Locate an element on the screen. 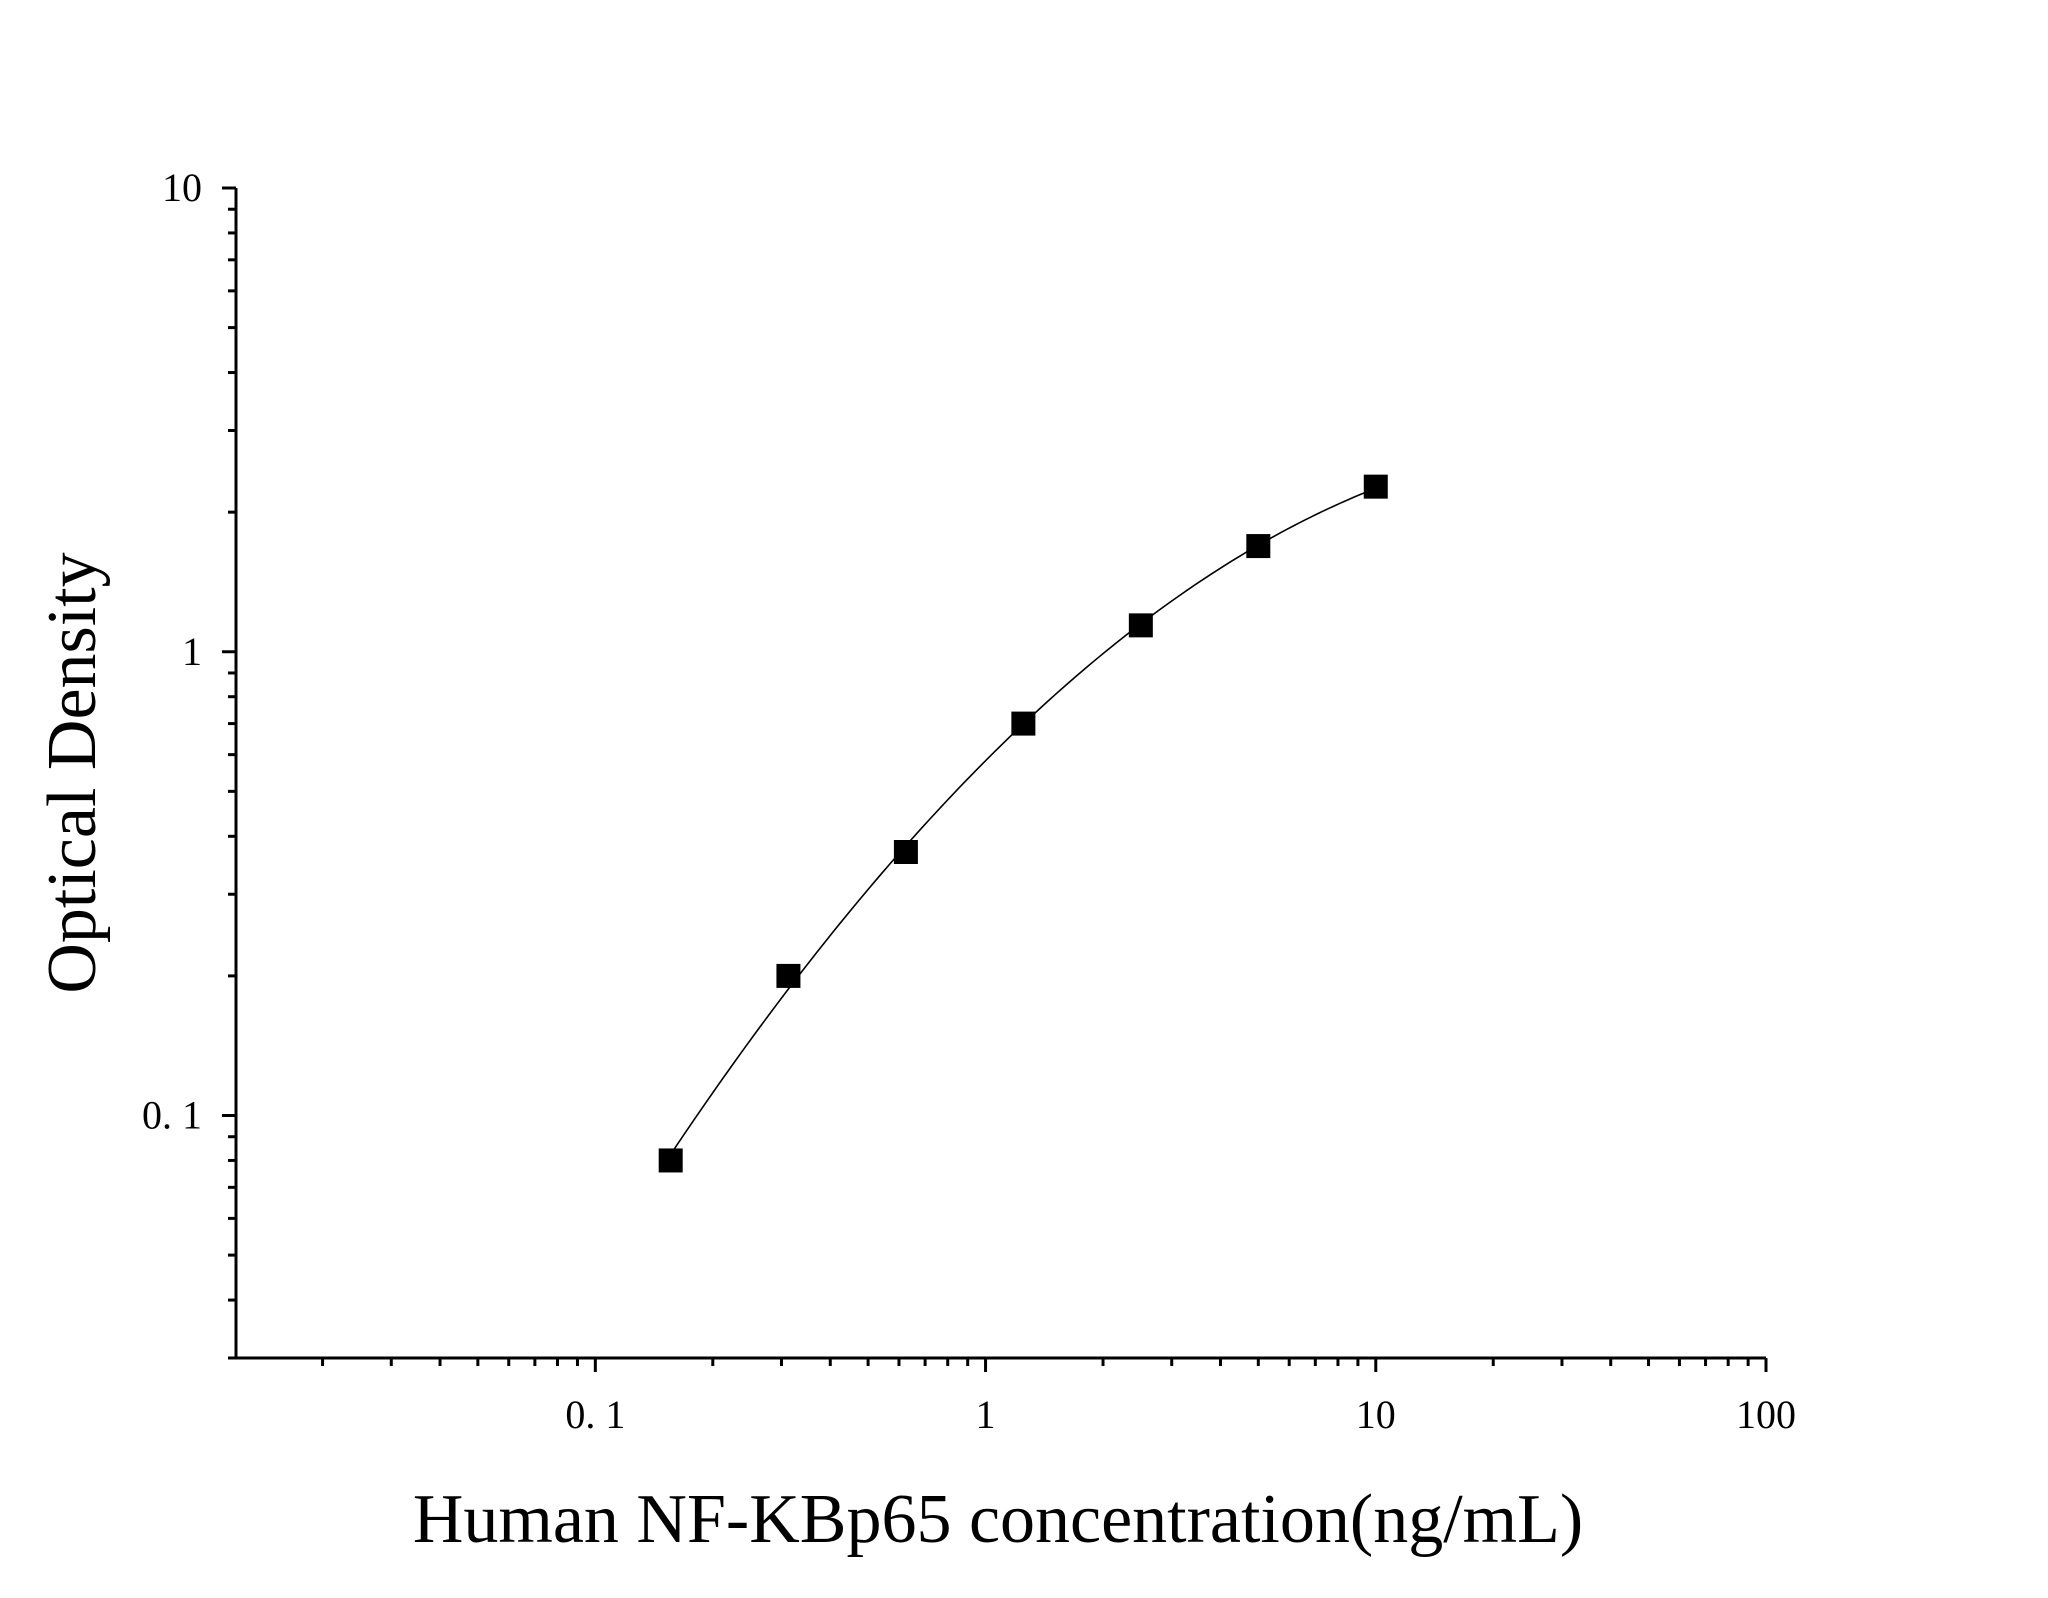  x-tick-label: 0. 1 is located at coordinates (595, 1414).